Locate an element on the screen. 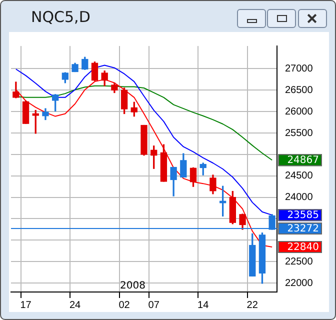 The image size is (336, 320). chart-title: NQC5,D is located at coordinates (60, 17).